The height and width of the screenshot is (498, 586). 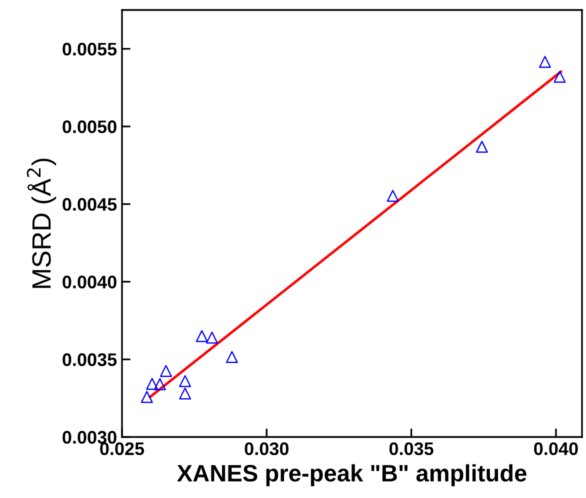 I want to click on x-tick-label: 0.040, so click(x=556, y=449).